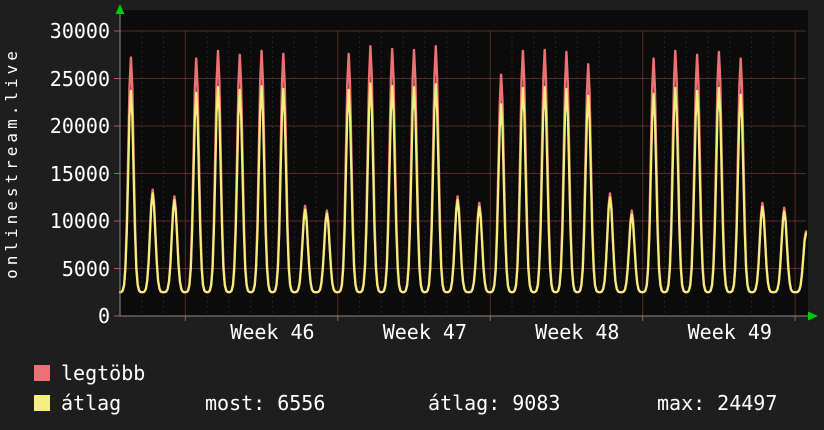 The image size is (824, 430). Describe the element at coordinates (464, 403) in the screenshot. I see `stat-atlag-label: átlag:` at that location.